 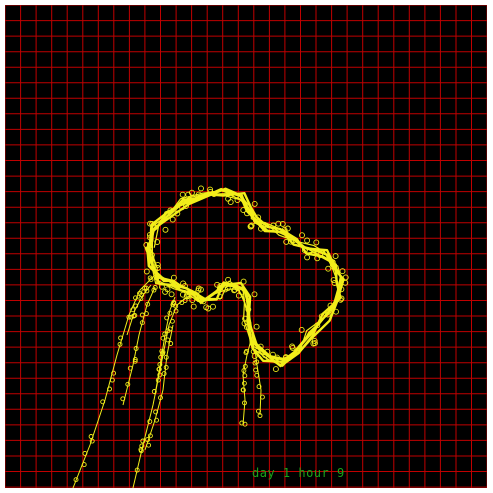 I want to click on track-ring-line, so click(x=246, y=278).